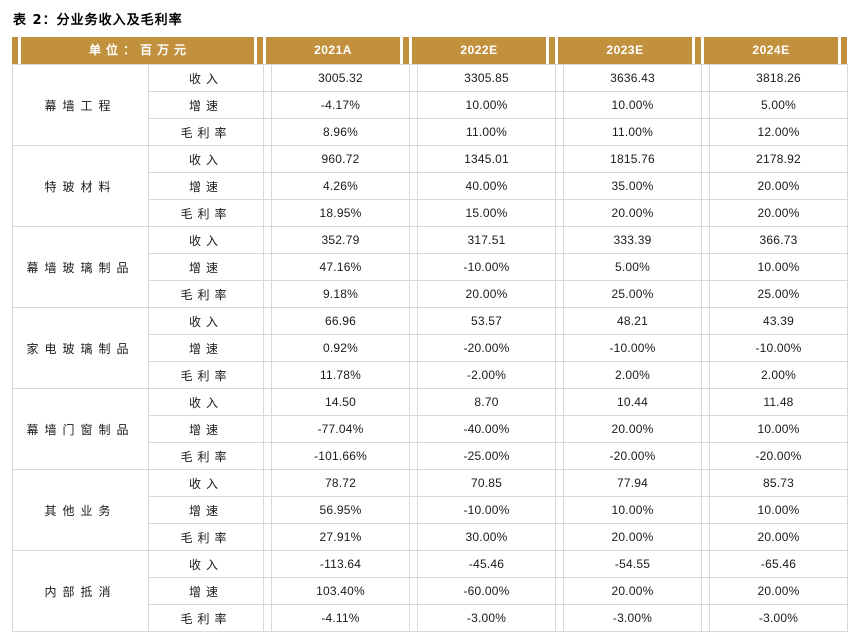 The height and width of the screenshot is (640, 859). Describe the element at coordinates (340, 294) in the screenshot. I see `value-cell: 9.18%` at that location.